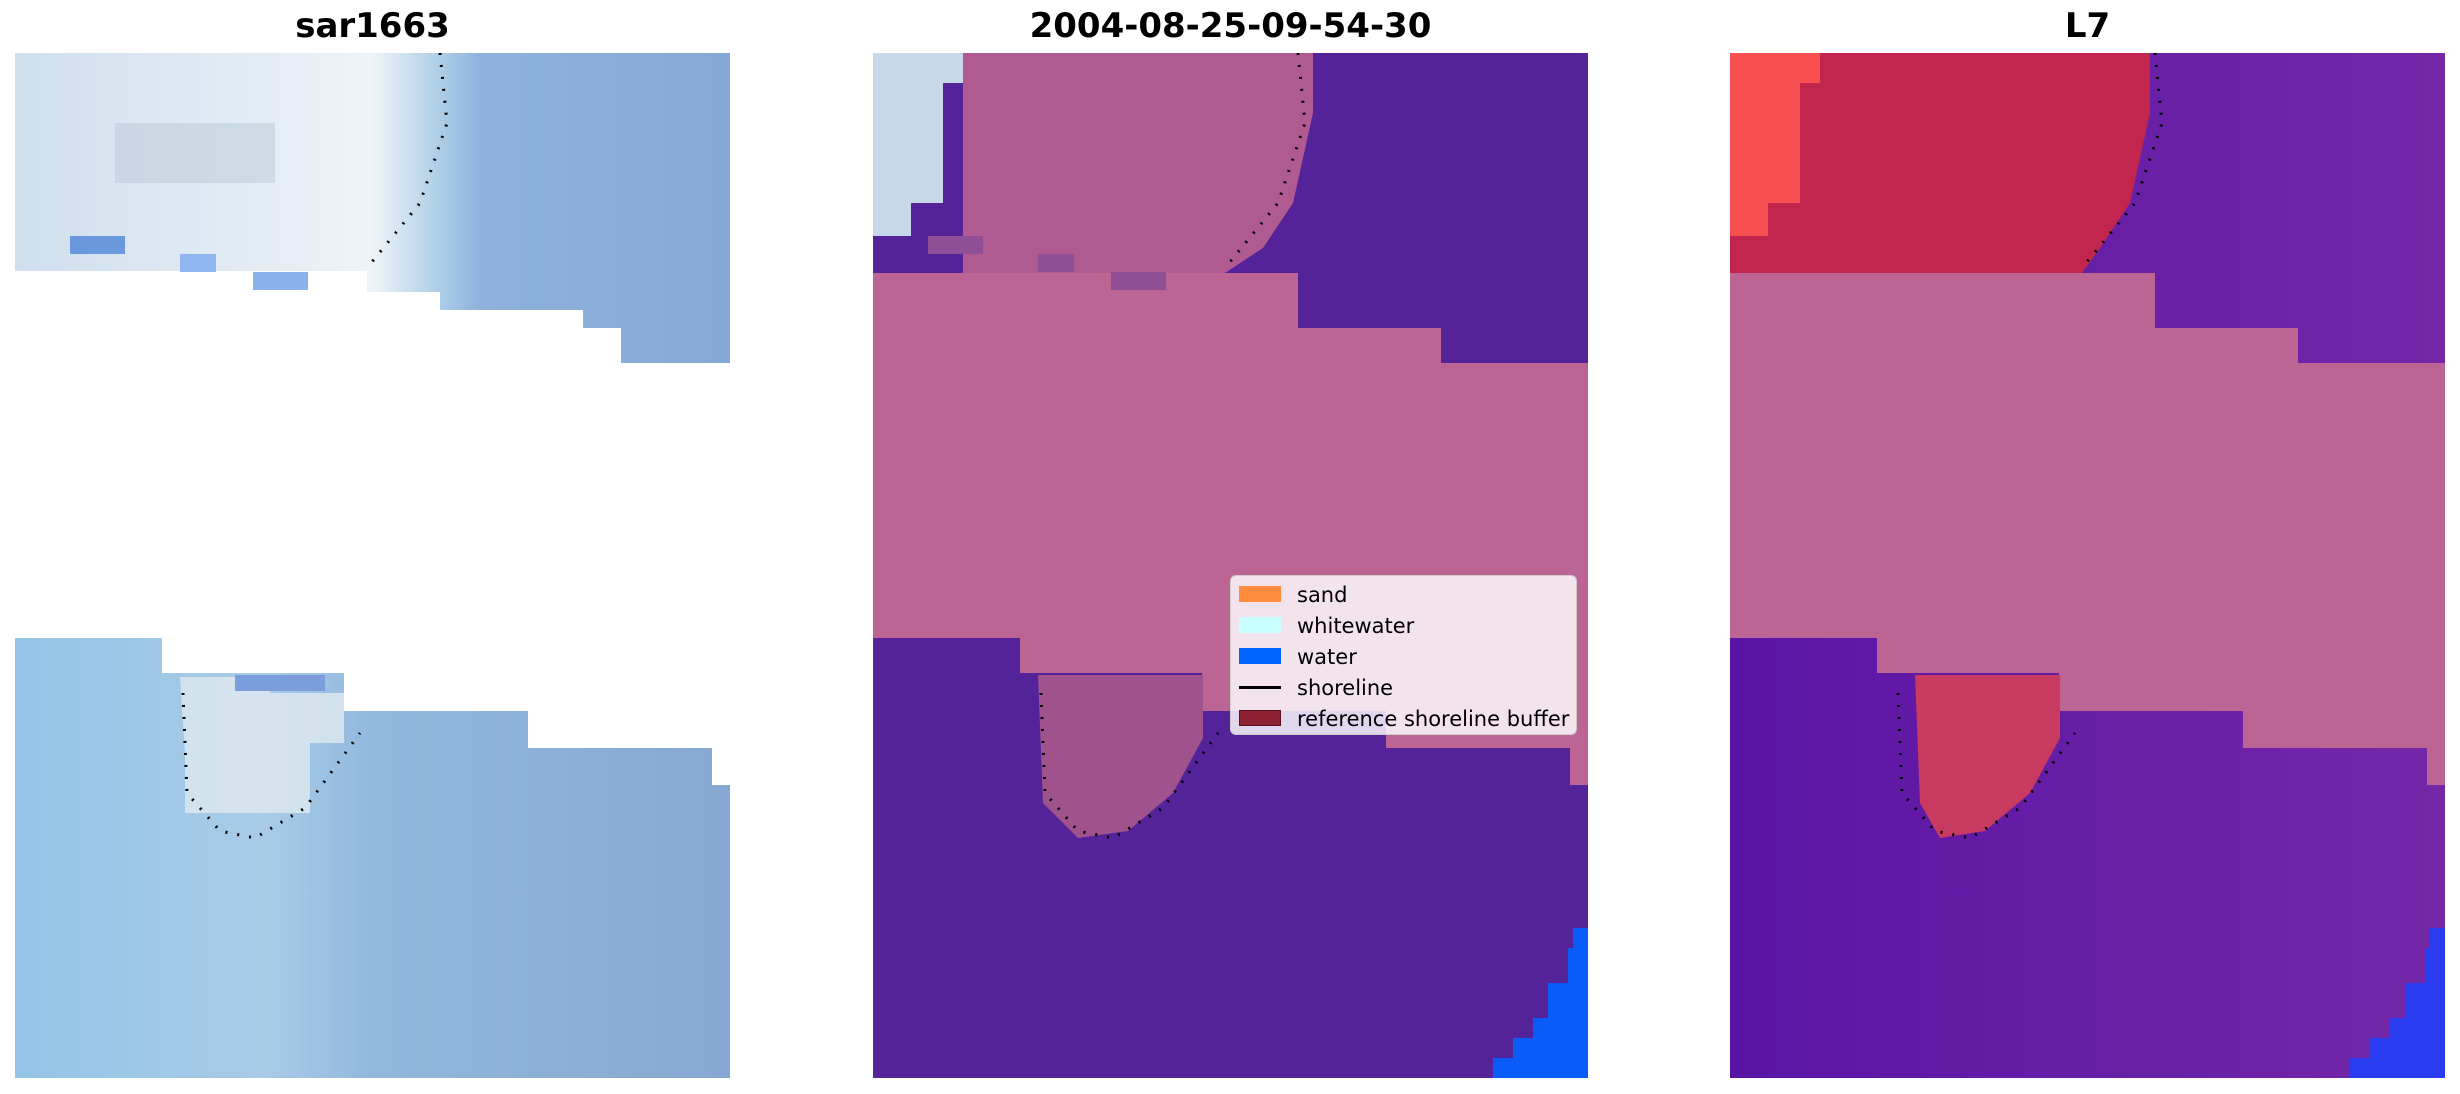 This screenshot has height=1094, width=2460. What do you see at coordinates (1775, 144) in the screenshot?
I see `bright-red-corner` at bounding box center [1775, 144].